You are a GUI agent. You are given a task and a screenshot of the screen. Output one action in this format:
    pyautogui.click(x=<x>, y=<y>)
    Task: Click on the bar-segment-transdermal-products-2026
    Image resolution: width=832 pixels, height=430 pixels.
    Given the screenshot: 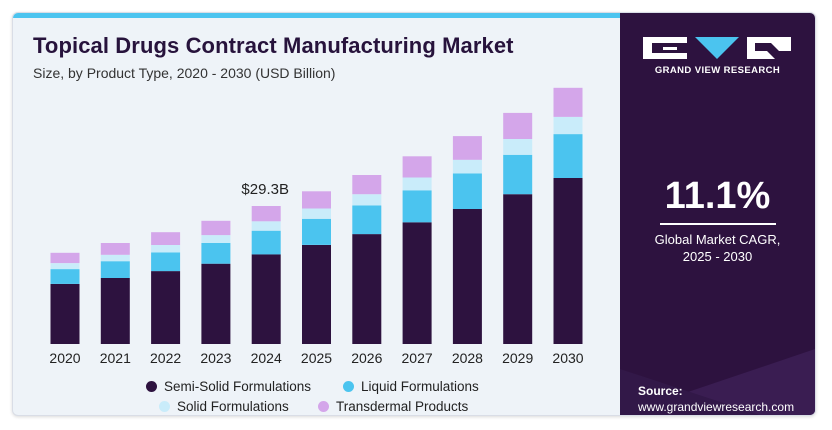 What is the action you would take?
    pyautogui.click(x=367, y=185)
    